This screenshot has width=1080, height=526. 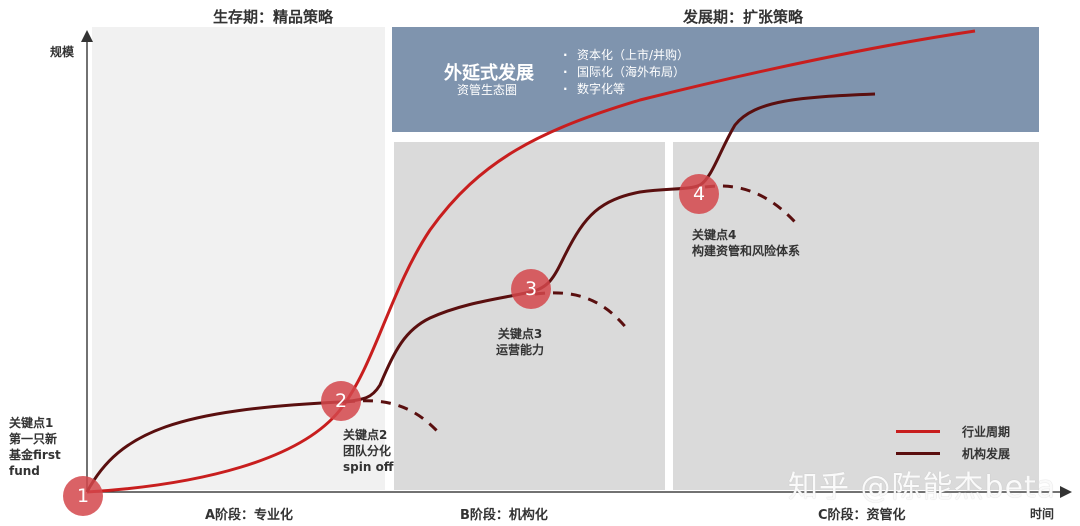 I want to click on expansion-bullets: 资本化（上市/并购） 国际化（海外布局） 数字化等, so click(x=626, y=72).